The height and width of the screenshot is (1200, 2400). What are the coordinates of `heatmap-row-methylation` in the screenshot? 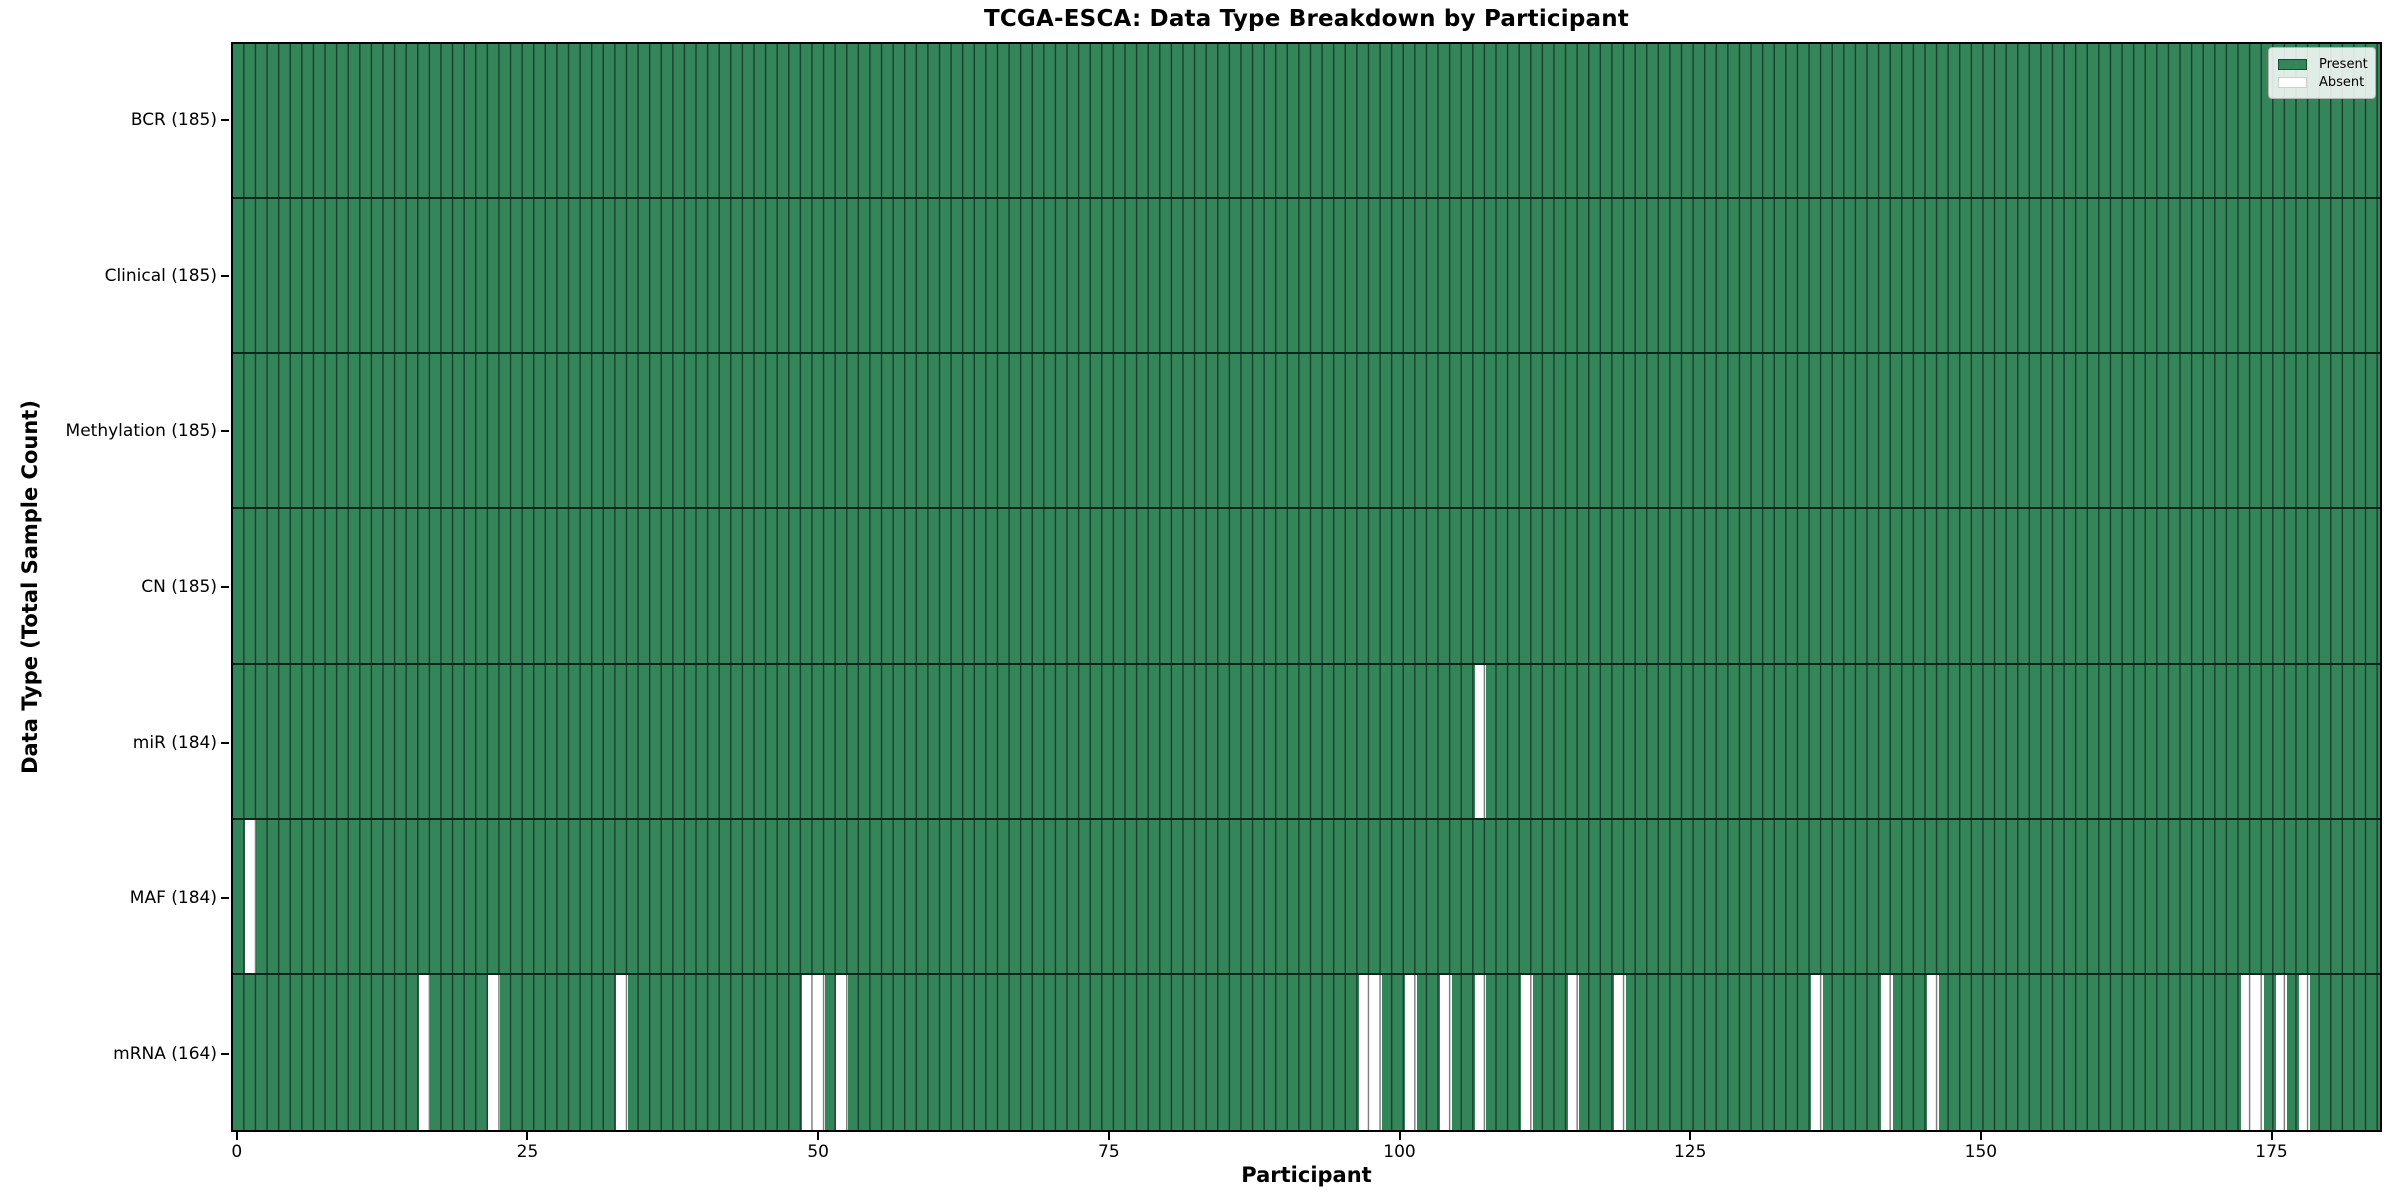 It's located at (1306, 432).